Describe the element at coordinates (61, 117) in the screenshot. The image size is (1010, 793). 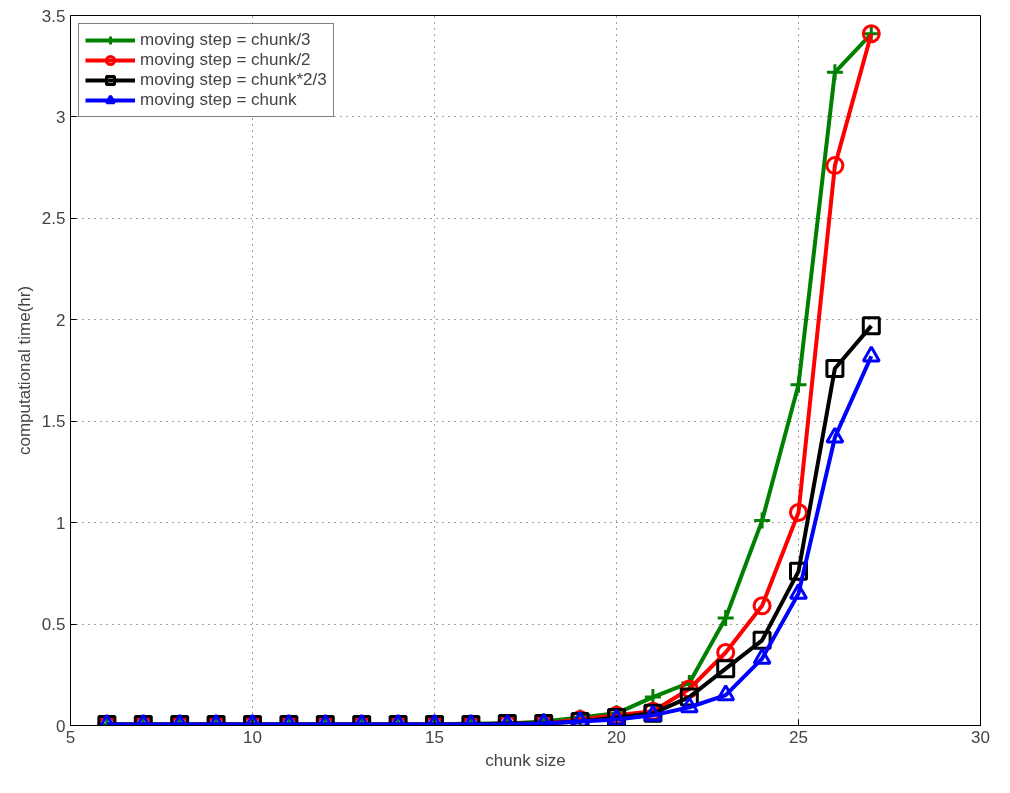
I see `y-tick-label: 3` at that location.